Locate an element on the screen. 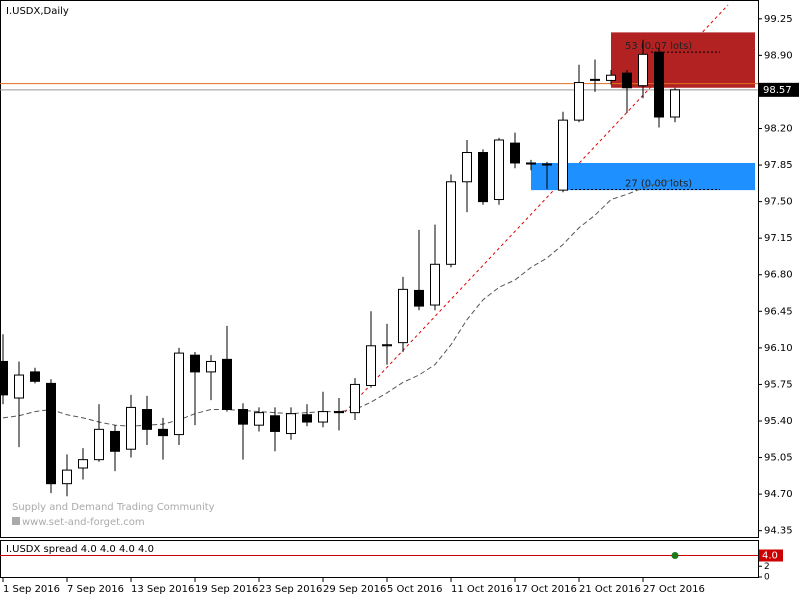 The height and width of the screenshot is (600, 800). sub-frame is located at coordinates (379, 559).